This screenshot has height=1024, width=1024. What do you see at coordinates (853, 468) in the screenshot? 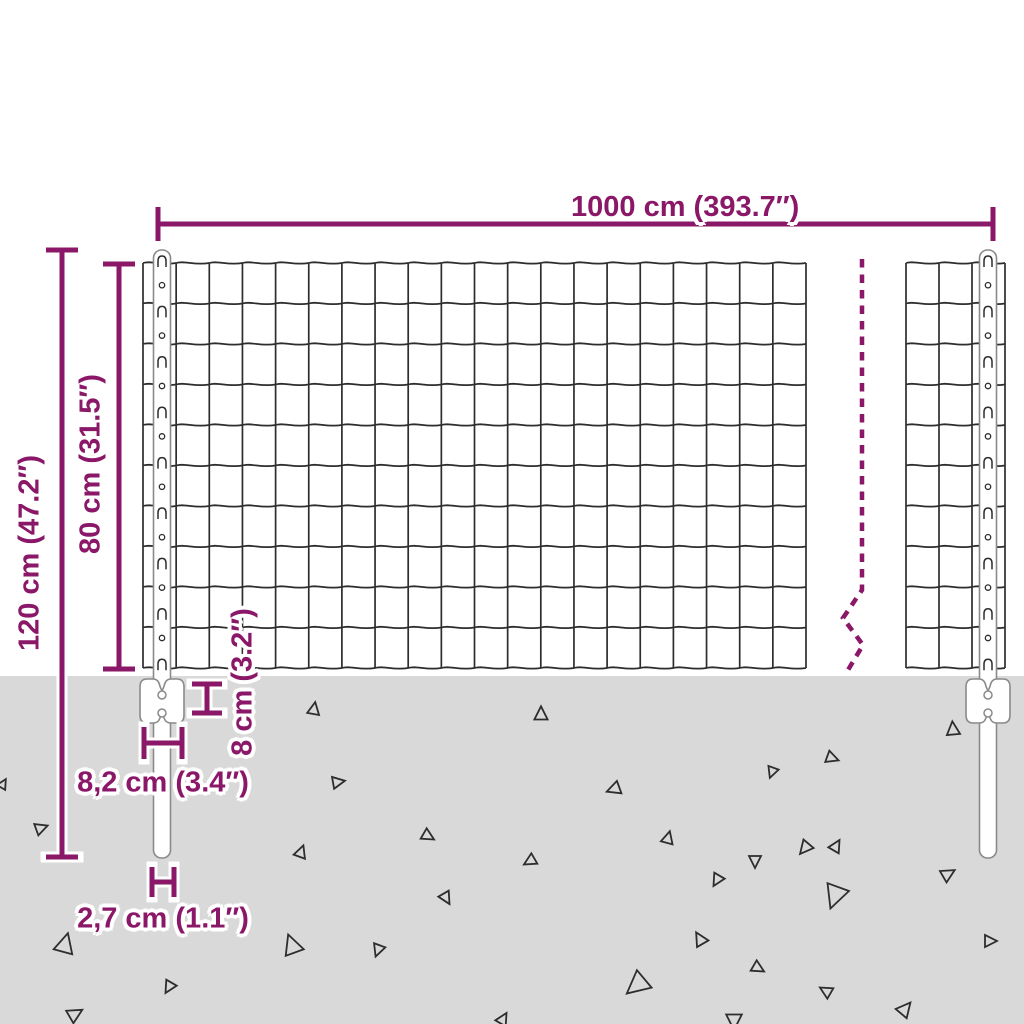
I see `panel-break-line` at bounding box center [853, 468].